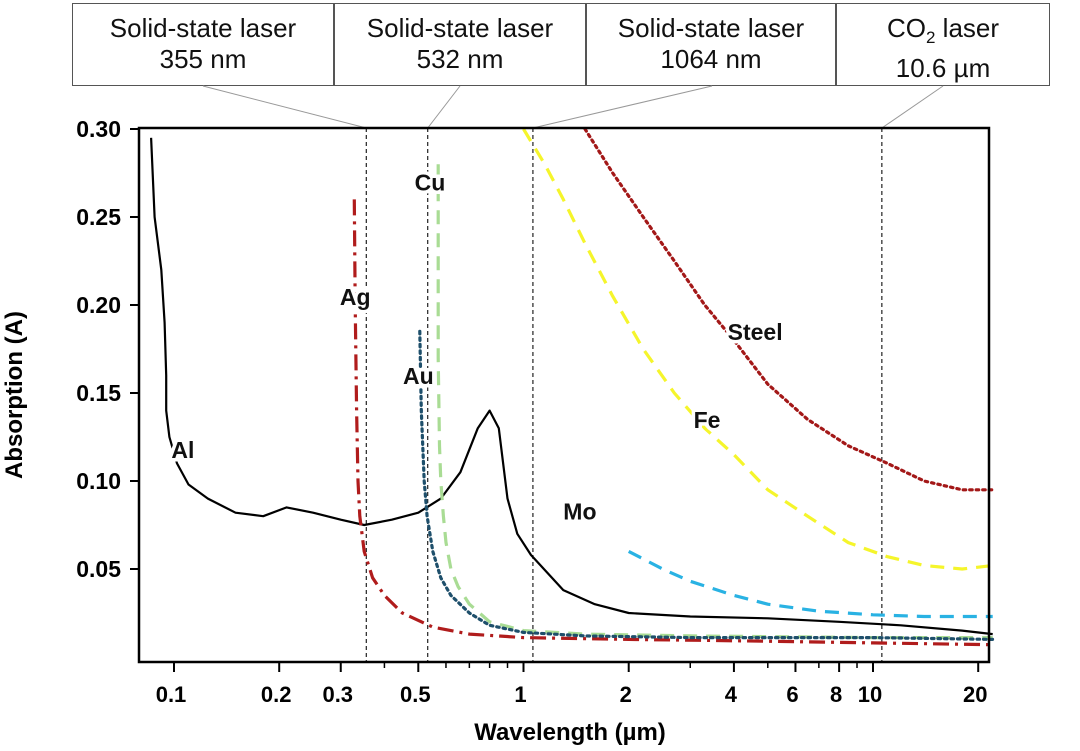 Image resolution: width=1080 pixels, height=751 pixels. I want to click on x-tick-label: 20, so click(975, 694).